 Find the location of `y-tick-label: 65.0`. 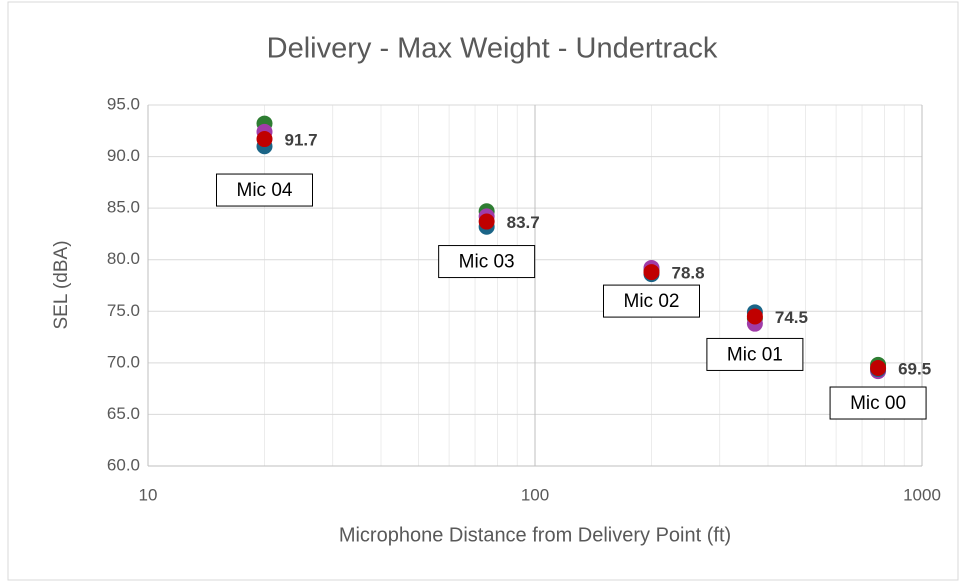

y-tick-label: 65.0 is located at coordinates (123, 413).